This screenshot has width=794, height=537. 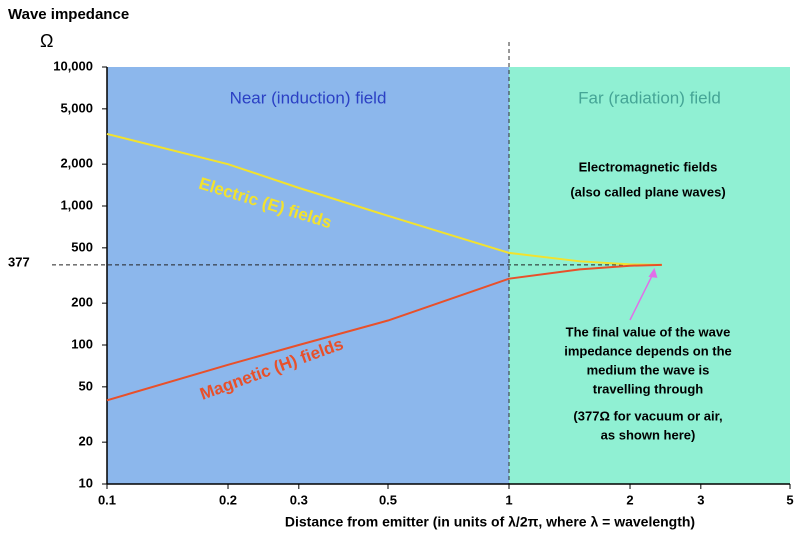 What do you see at coordinates (648, 388) in the screenshot?
I see `annotation-text: travelling through` at bounding box center [648, 388].